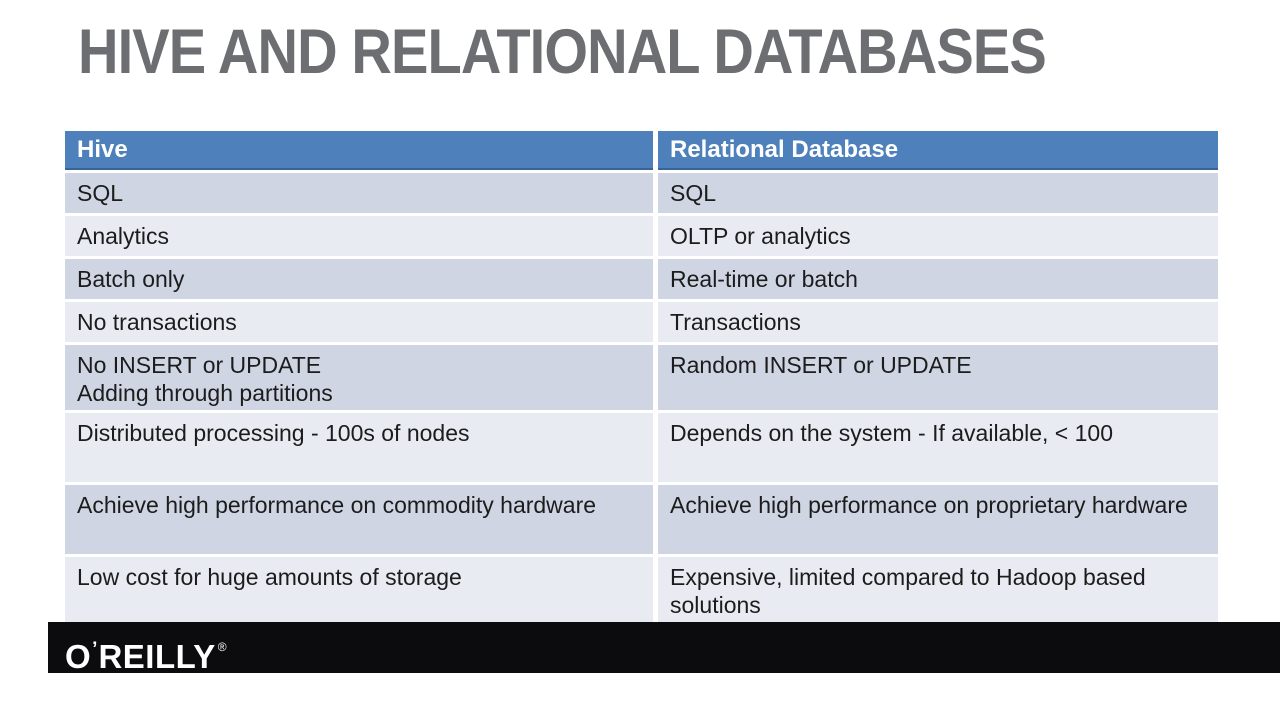 Image resolution: width=1280 pixels, height=720 pixels. What do you see at coordinates (562, 52) in the screenshot?
I see `slide-title: HIVE AND RELATIONAL DATABASES` at bounding box center [562, 52].